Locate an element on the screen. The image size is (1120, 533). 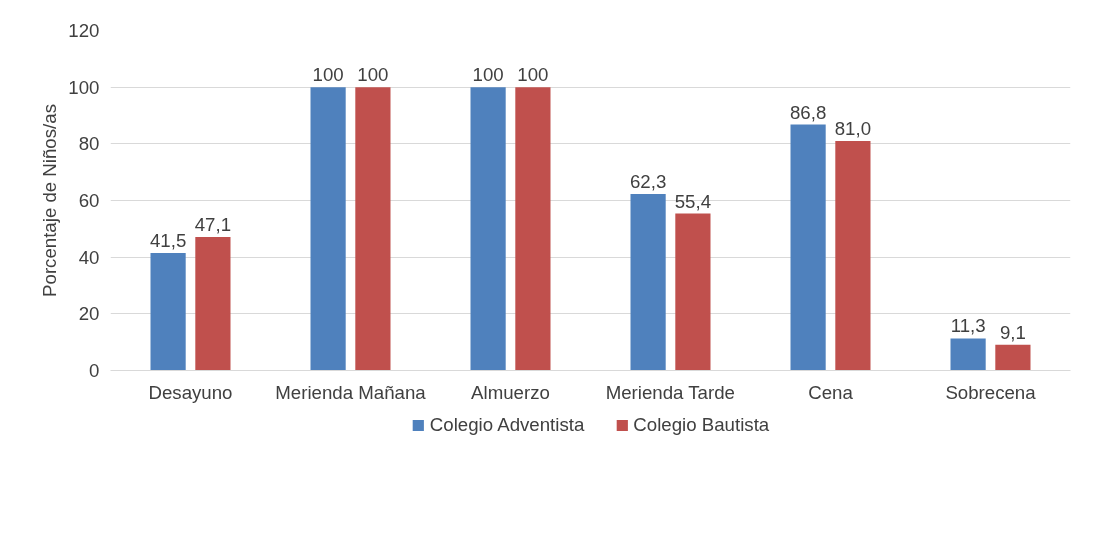
legend-label: Colegio Bautista is located at coordinates (701, 425).